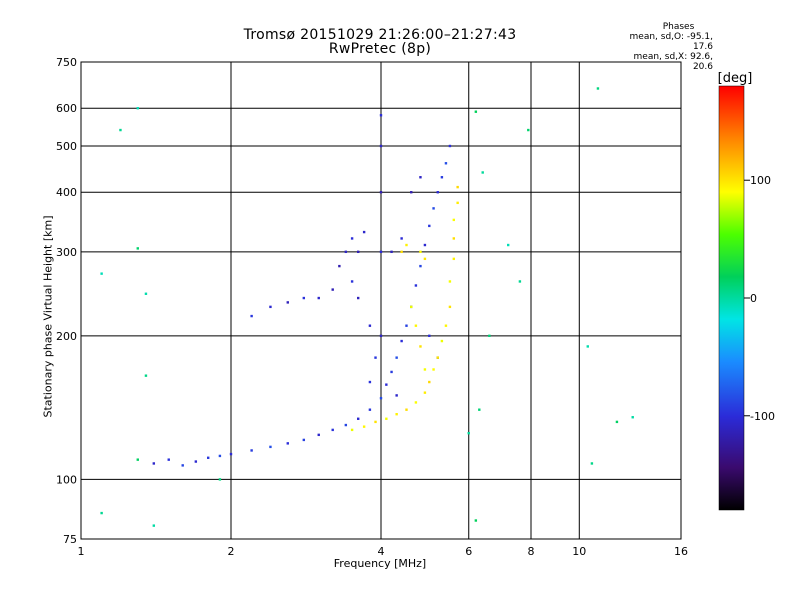  What do you see at coordinates (231, 551) in the screenshot?
I see `x-tick-label: 2` at bounding box center [231, 551].